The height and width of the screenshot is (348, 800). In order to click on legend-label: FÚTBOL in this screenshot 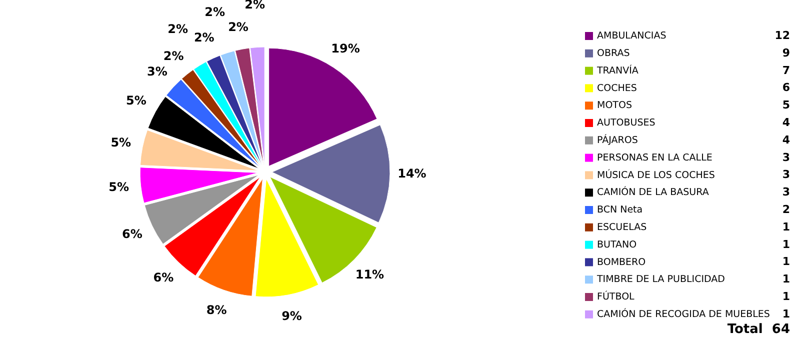, I will do `click(616, 296)`.